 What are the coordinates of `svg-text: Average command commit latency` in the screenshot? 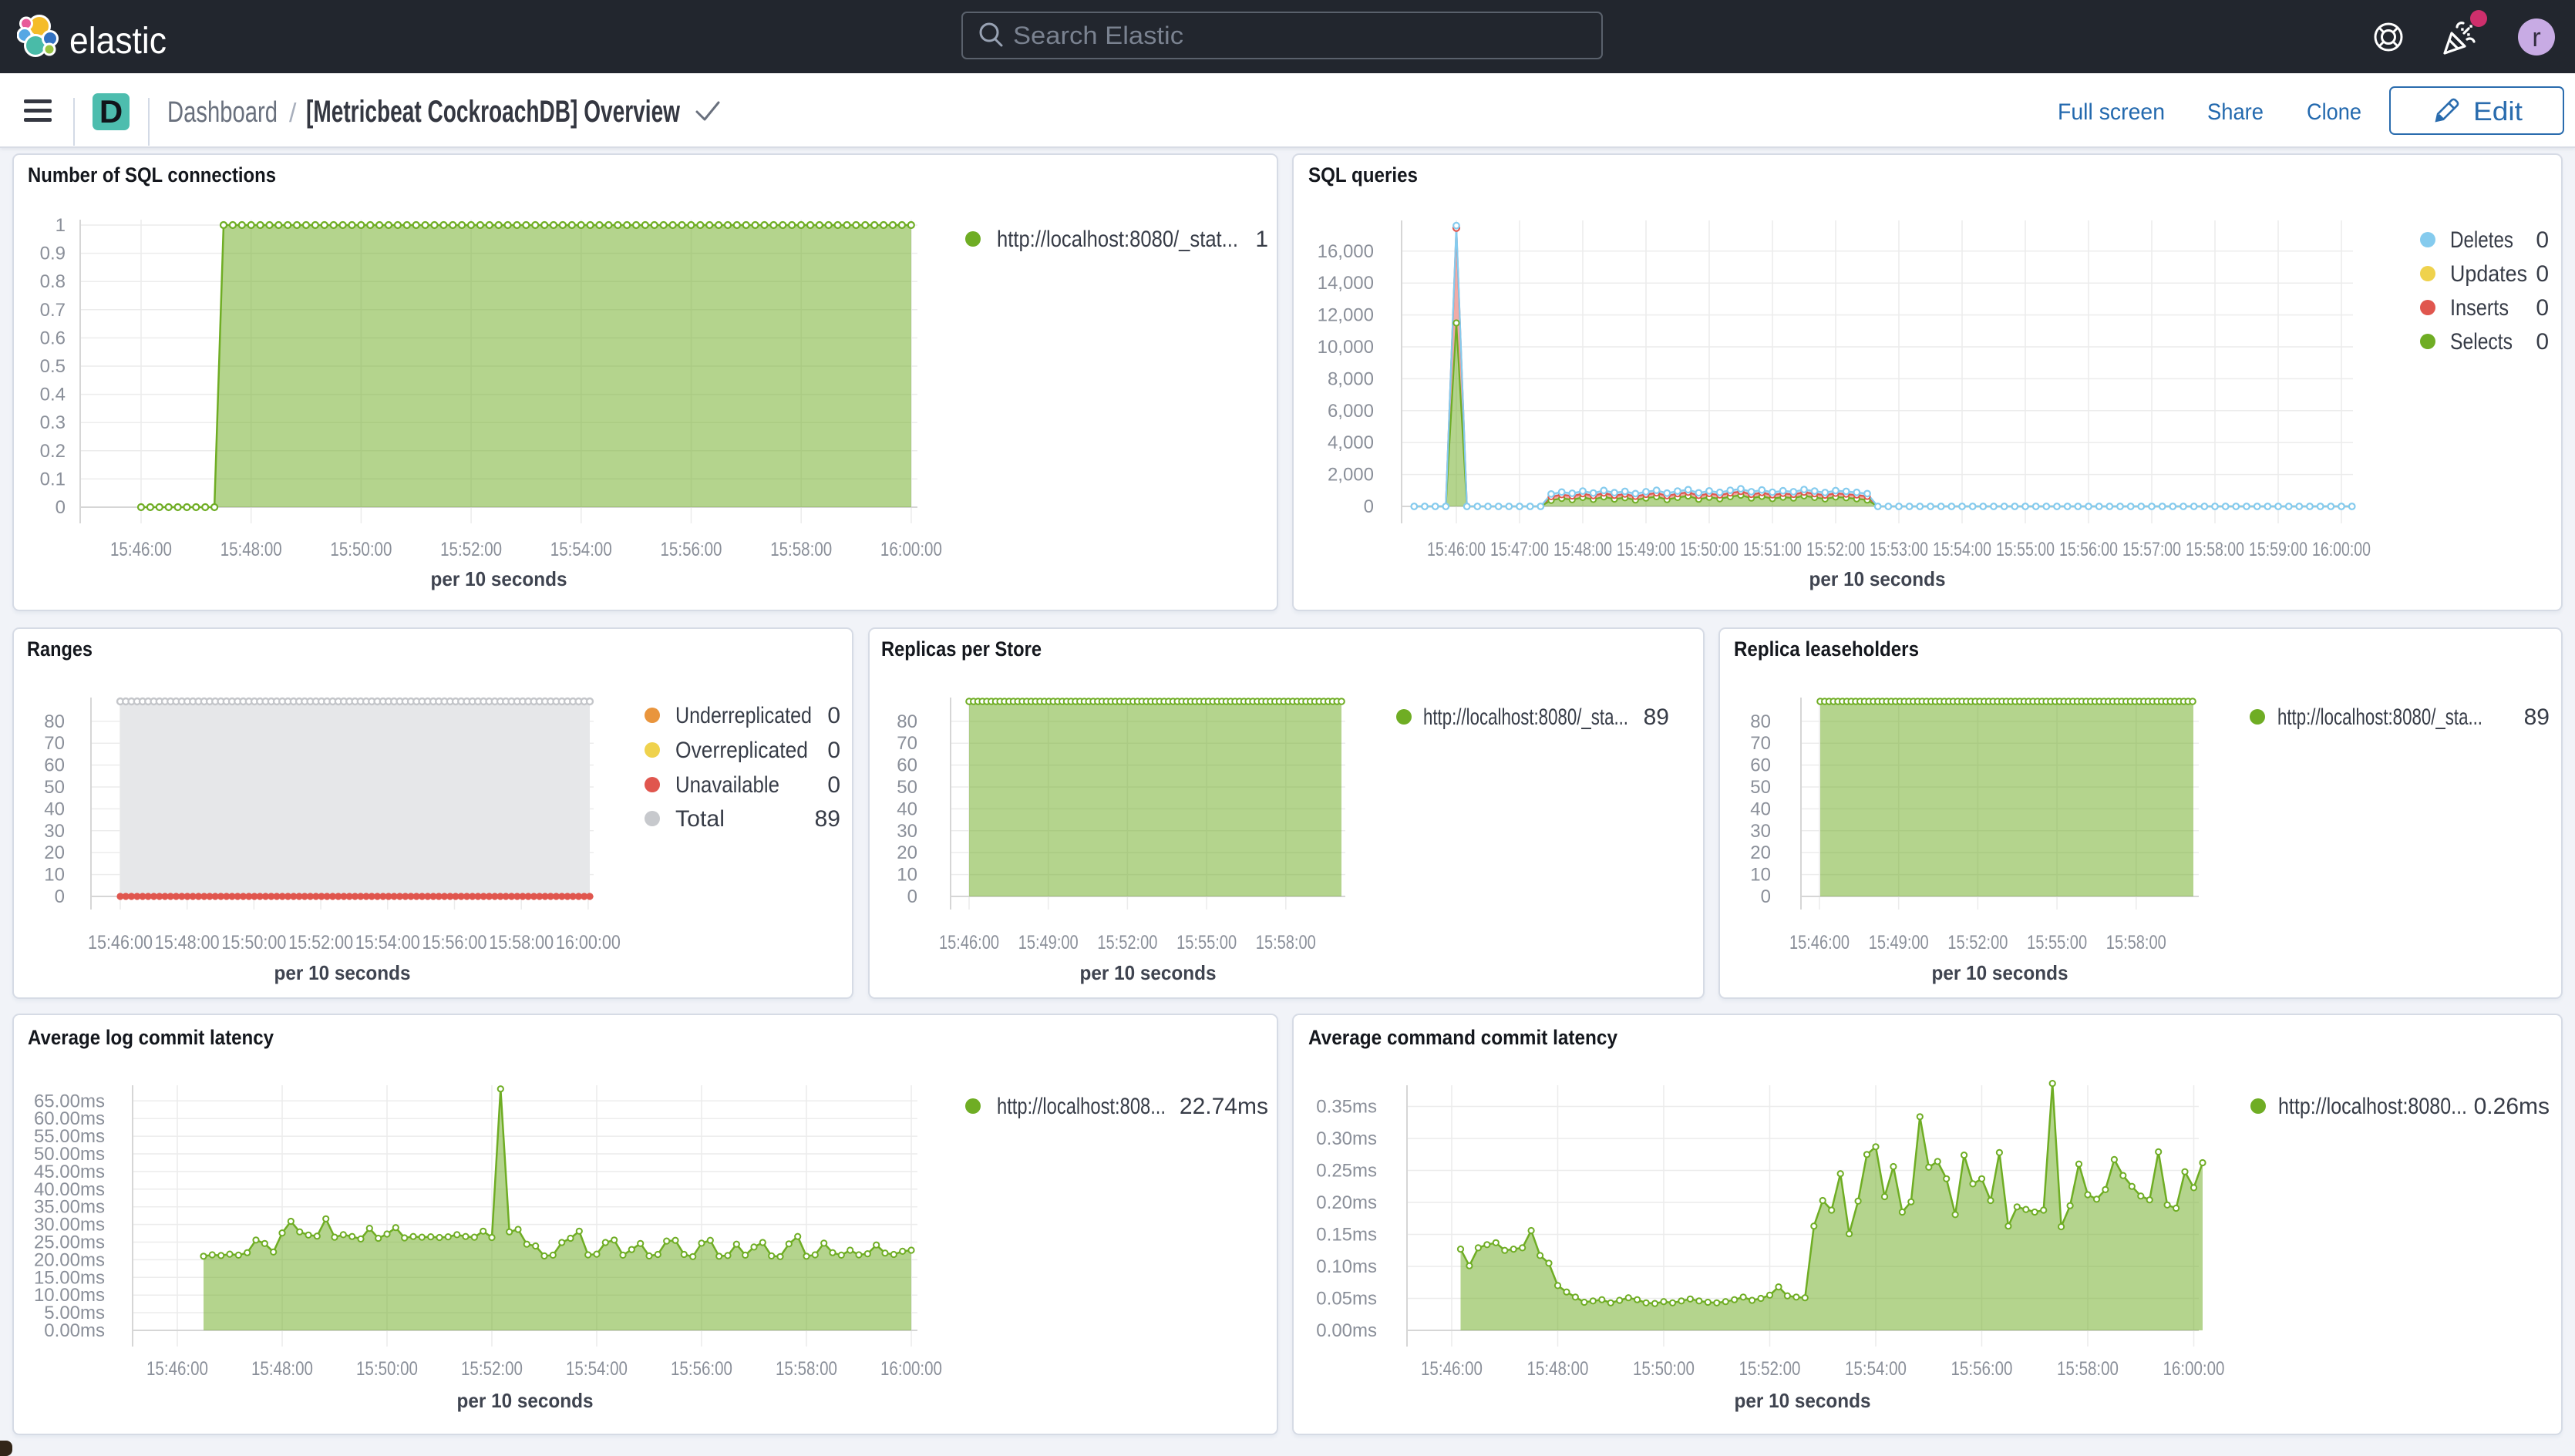 It's located at (1462, 1037).